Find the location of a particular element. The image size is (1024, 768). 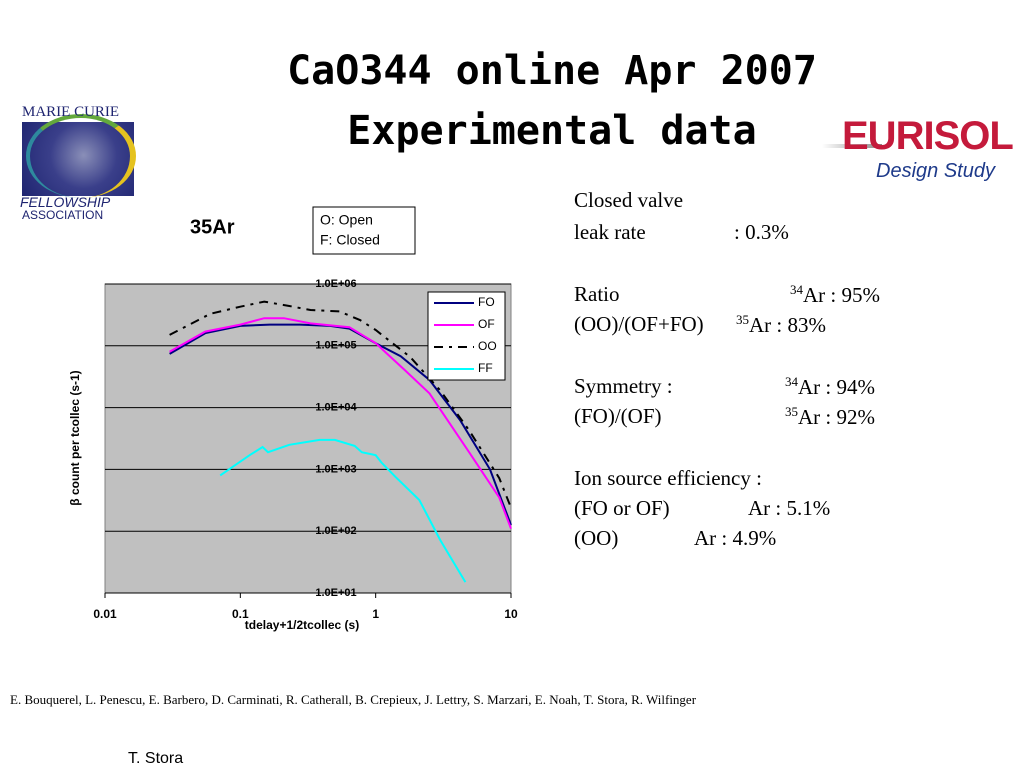

slide-title: Experimental data is located at coordinates (552, 131).